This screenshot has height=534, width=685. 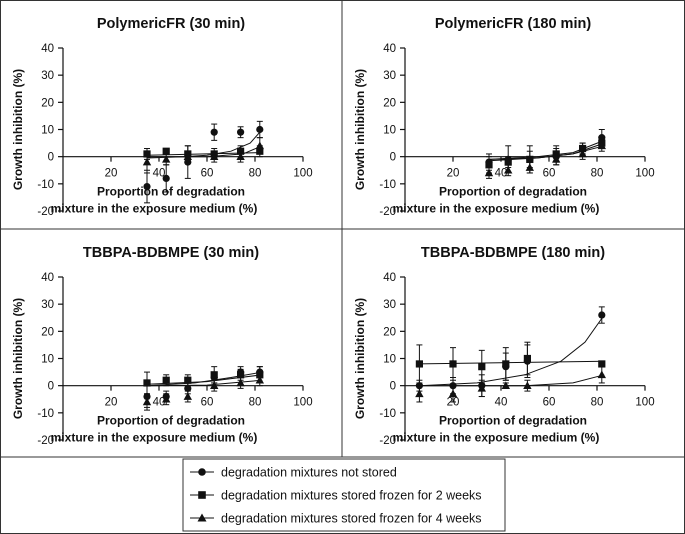 I want to click on series-circle, so click(x=510, y=352).